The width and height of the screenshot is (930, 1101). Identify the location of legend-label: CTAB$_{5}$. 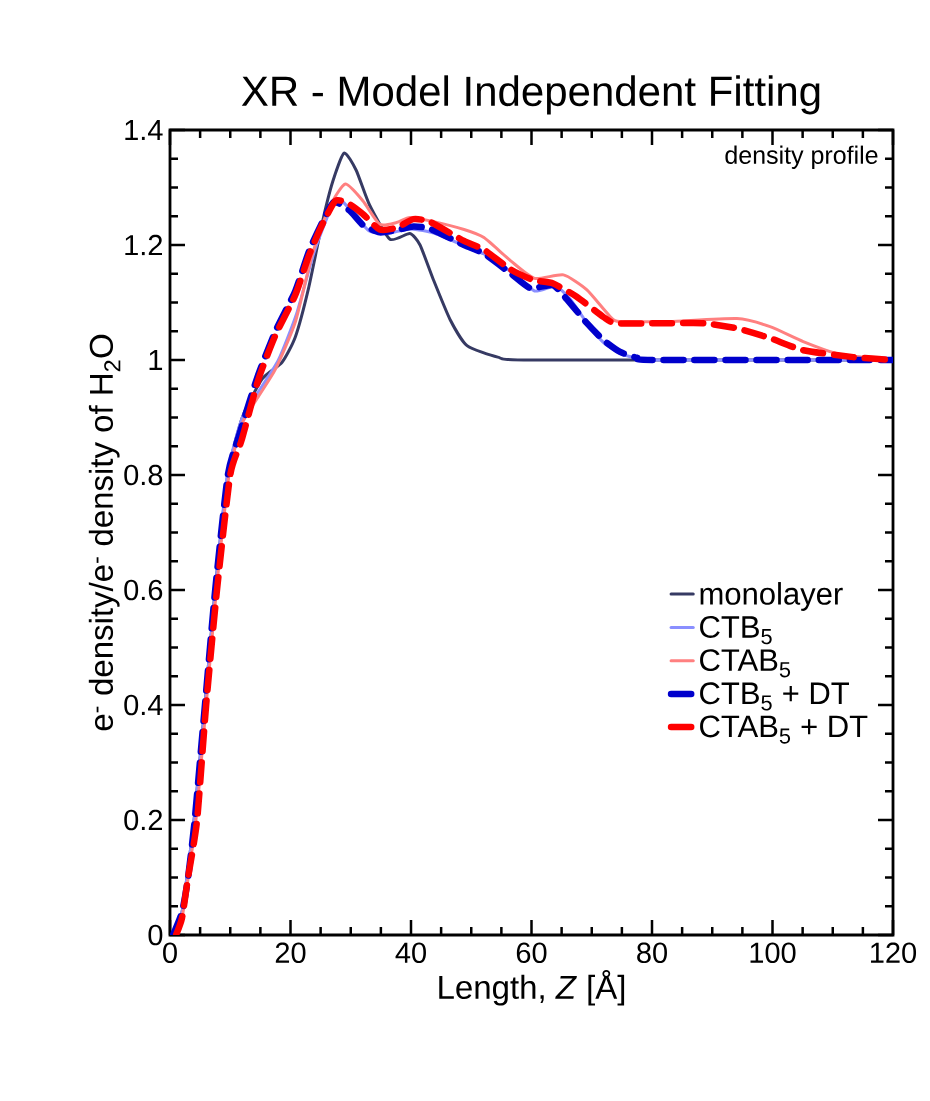
(745, 663).